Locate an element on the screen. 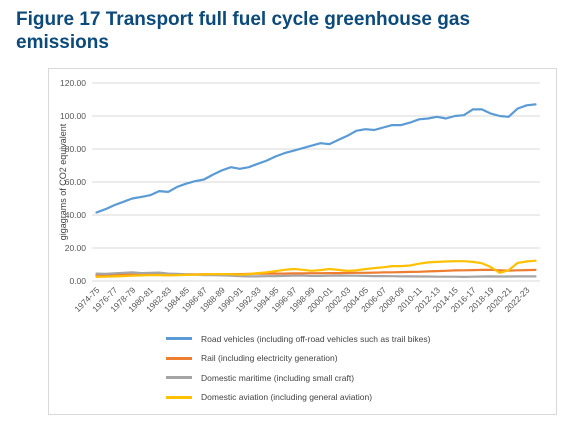 This screenshot has height=429, width=573. legend-label: Rail (including electricity generation) is located at coordinates (269, 358).